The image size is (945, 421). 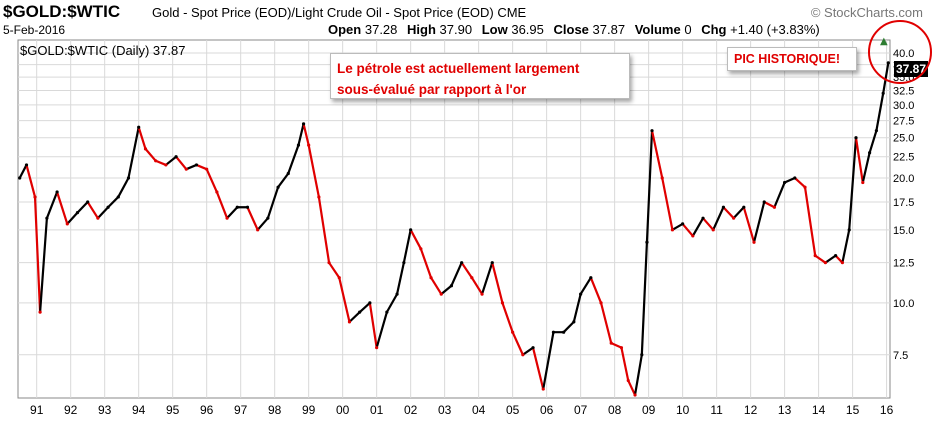 What do you see at coordinates (377, 410) in the screenshot?
I see `x-tick-label: 01` at bounding box center [377, 410].